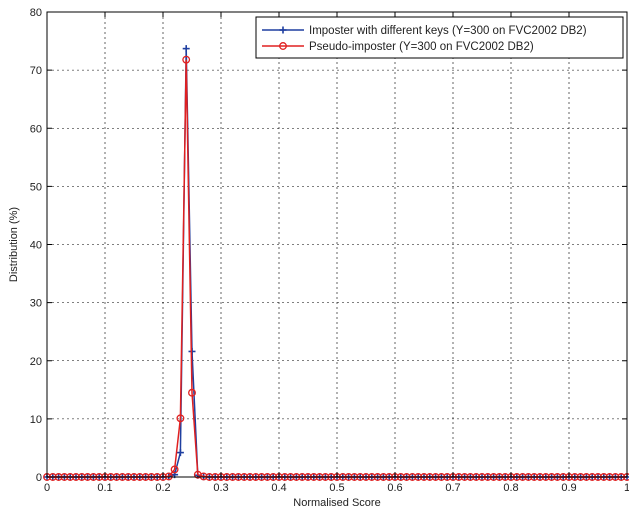  I want to click on legend-entry: Pseudo-imposter (Y=300 on FVC2002 DB2), so click(398, 47).